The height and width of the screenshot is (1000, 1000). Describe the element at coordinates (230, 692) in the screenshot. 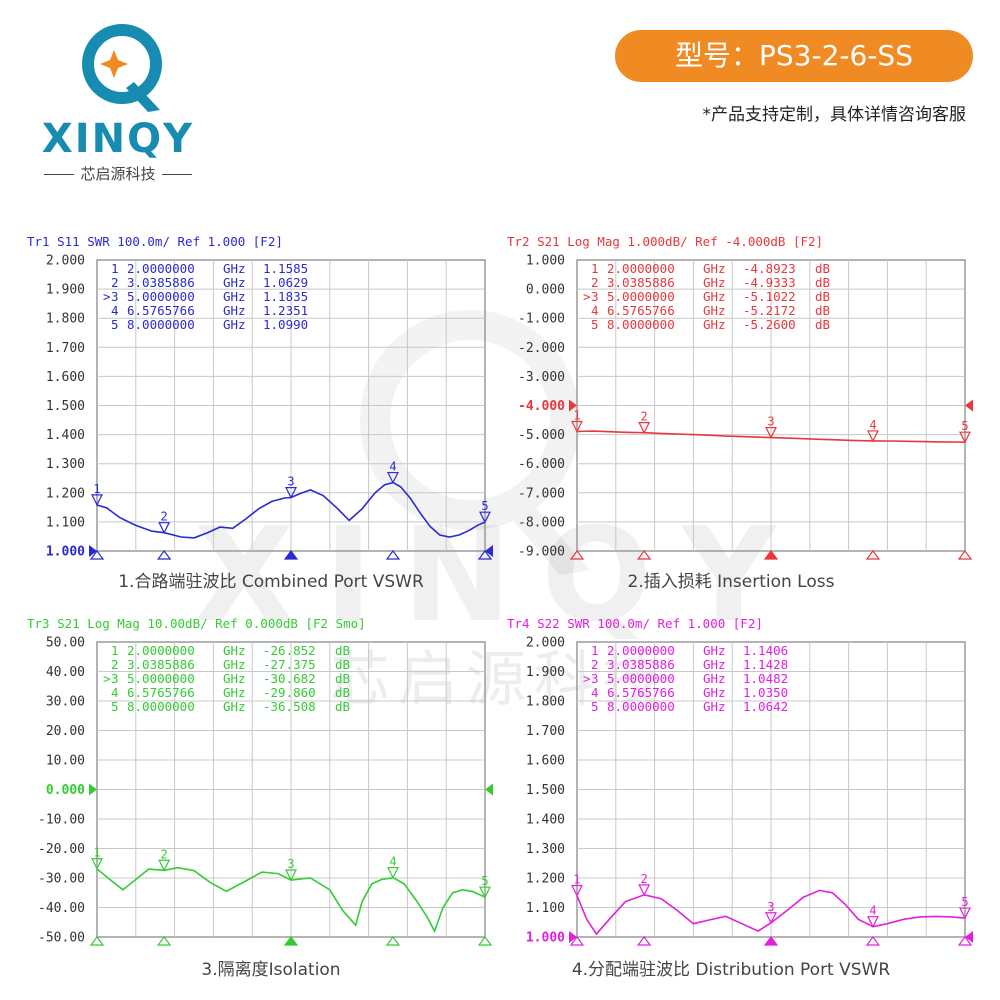

I see `tr3-marker-row-4: 4 6.5765766 GHz -29.860 dB` at that location.